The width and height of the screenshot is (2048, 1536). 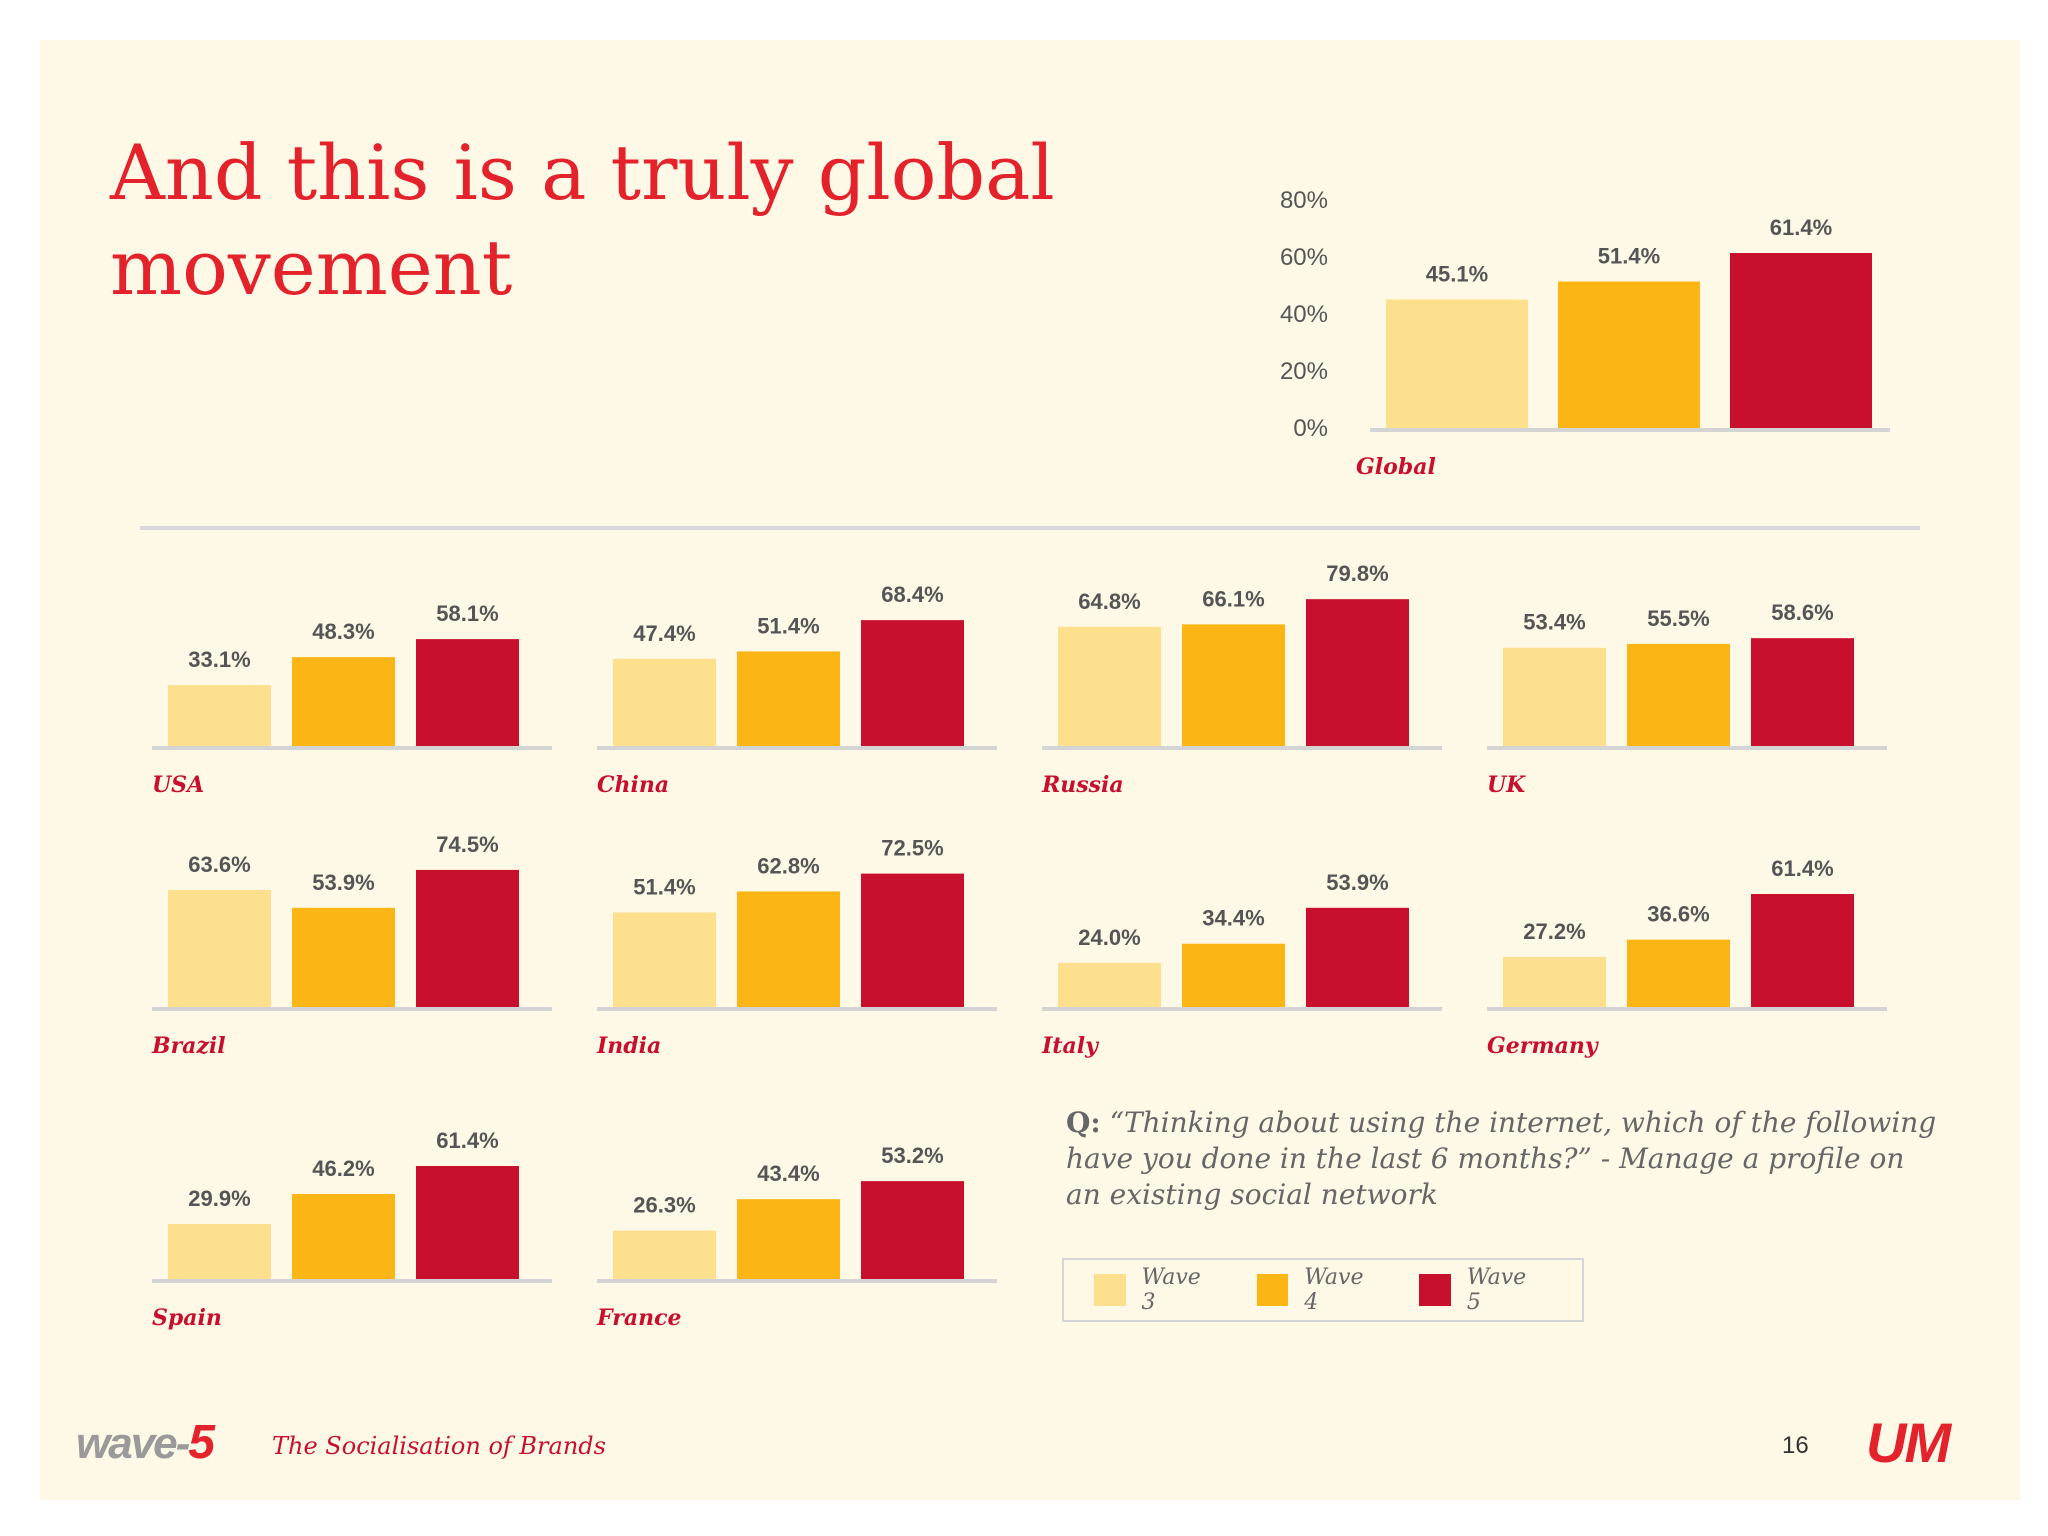 I want to click on italy-value-label-wave-4: 34.4%, so click(x=1233, y=918).